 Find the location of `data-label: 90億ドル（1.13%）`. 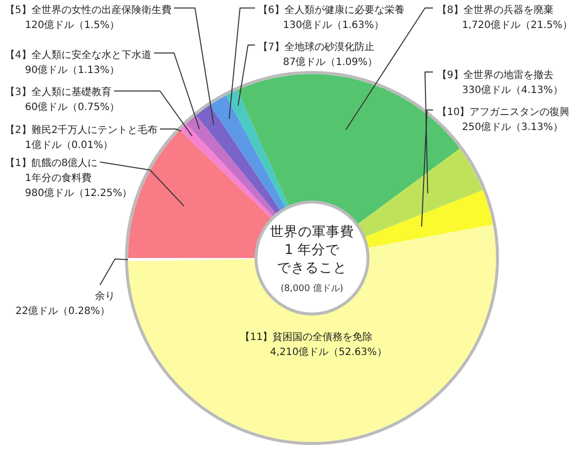

data-label: 90億ドル（1.13%） is located at coordinates (72, 70).